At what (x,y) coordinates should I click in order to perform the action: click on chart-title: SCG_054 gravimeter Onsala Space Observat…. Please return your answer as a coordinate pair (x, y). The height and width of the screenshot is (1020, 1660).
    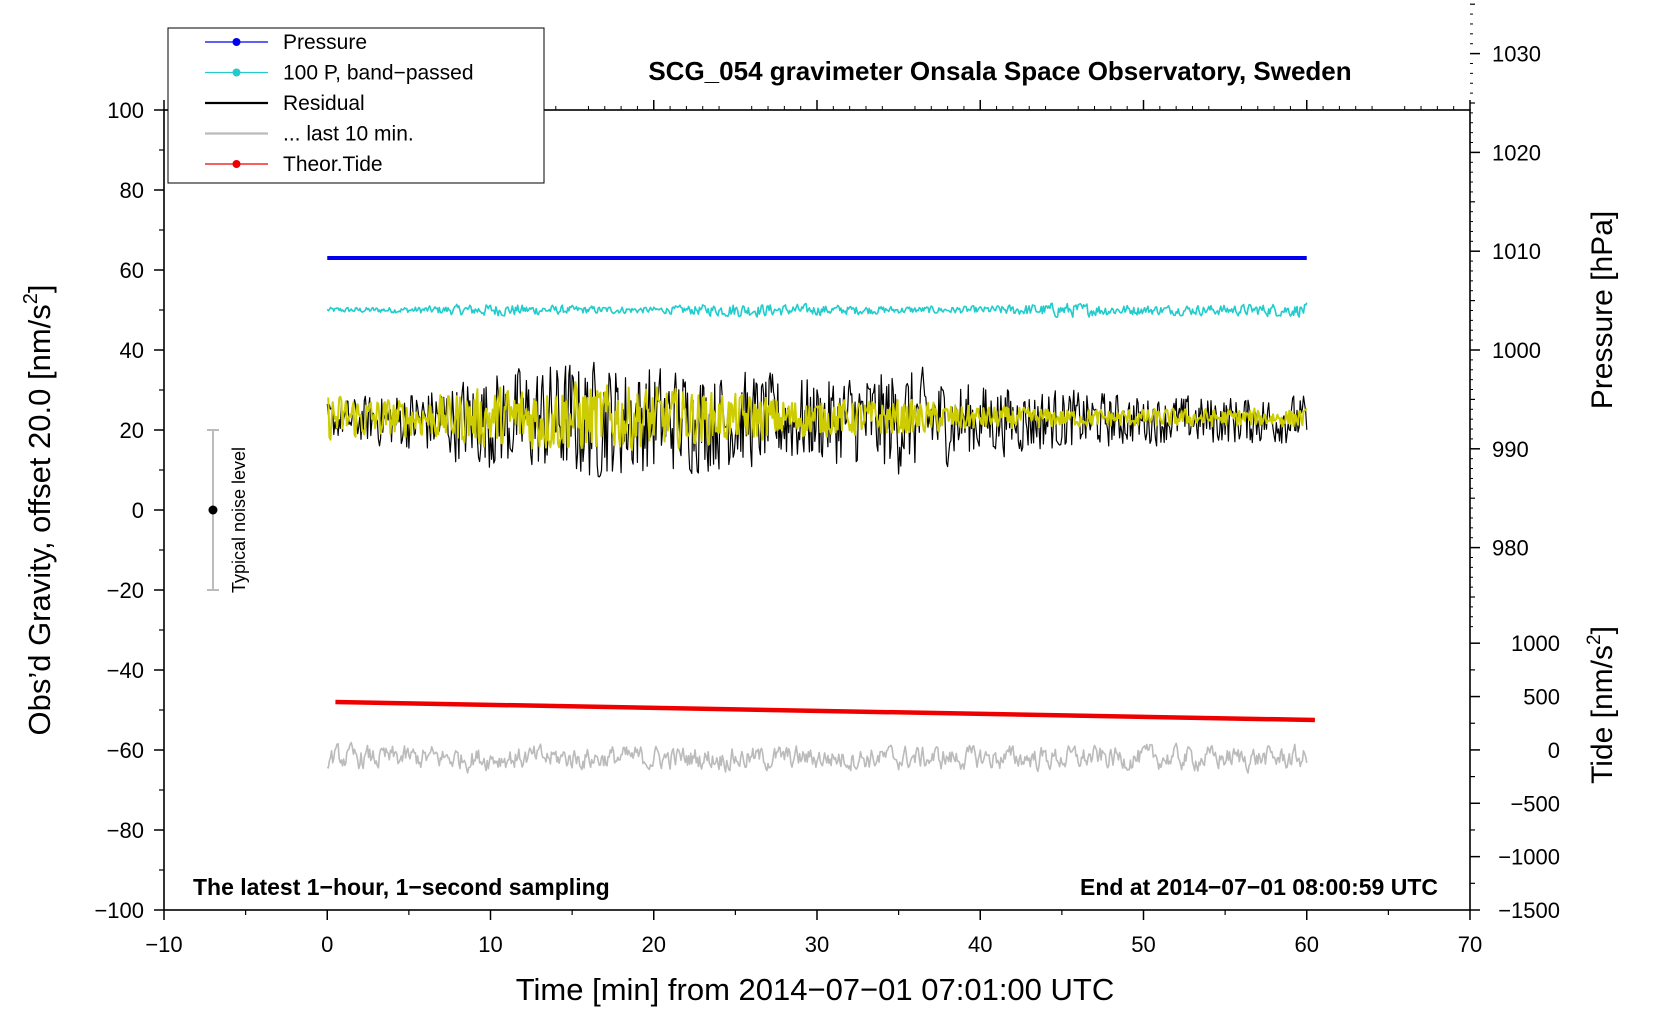
    Looking at the image, I should click on (999, 71).